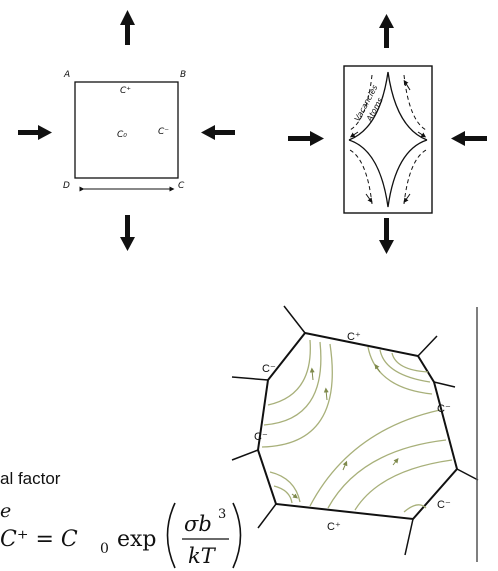 The height and width of the screenshot is (571, 498). I want to click on c-plus-label: C⁺, so click(125, 91).